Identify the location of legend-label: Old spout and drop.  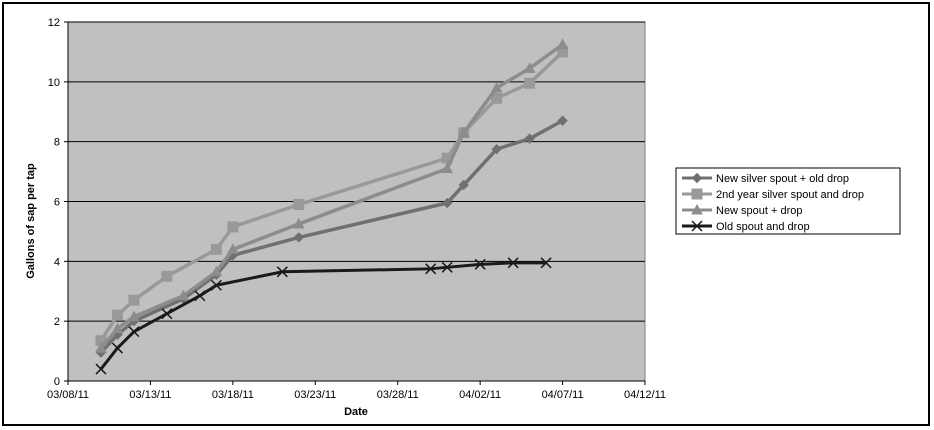
(763, 227).